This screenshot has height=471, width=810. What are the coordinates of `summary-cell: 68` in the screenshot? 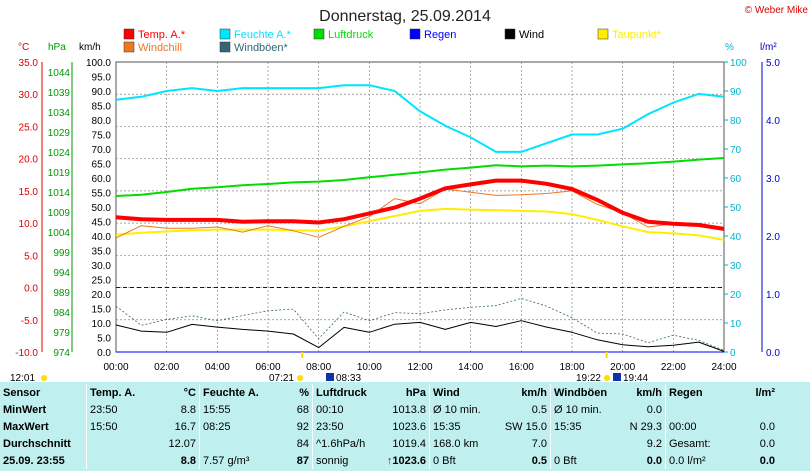 It's located at (302, 409).